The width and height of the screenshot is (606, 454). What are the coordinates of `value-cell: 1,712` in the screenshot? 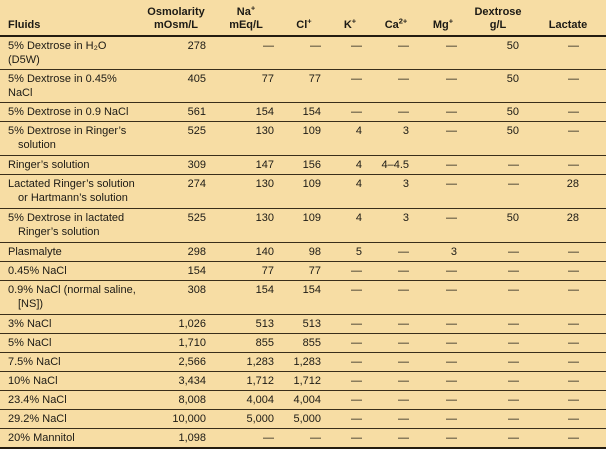 It's located at (307, 381).